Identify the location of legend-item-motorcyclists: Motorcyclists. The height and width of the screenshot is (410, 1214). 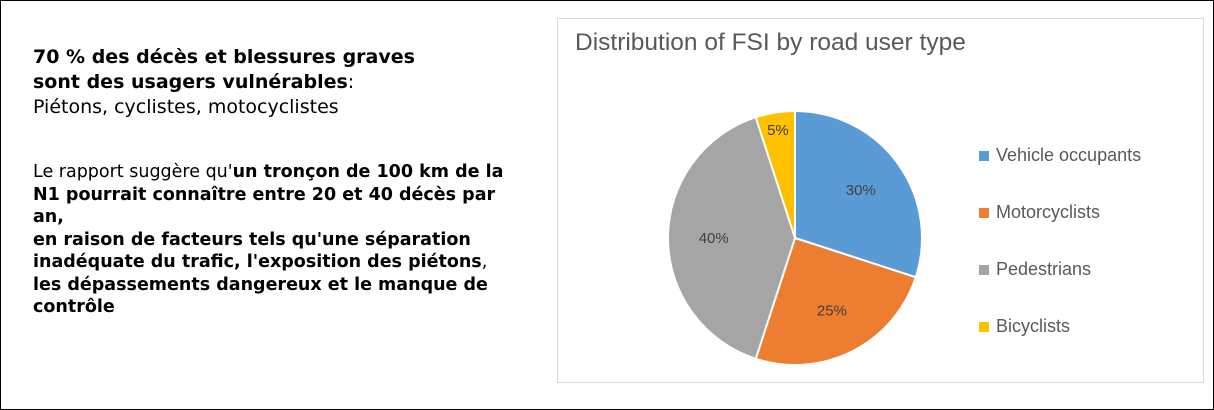
(1089, 230).